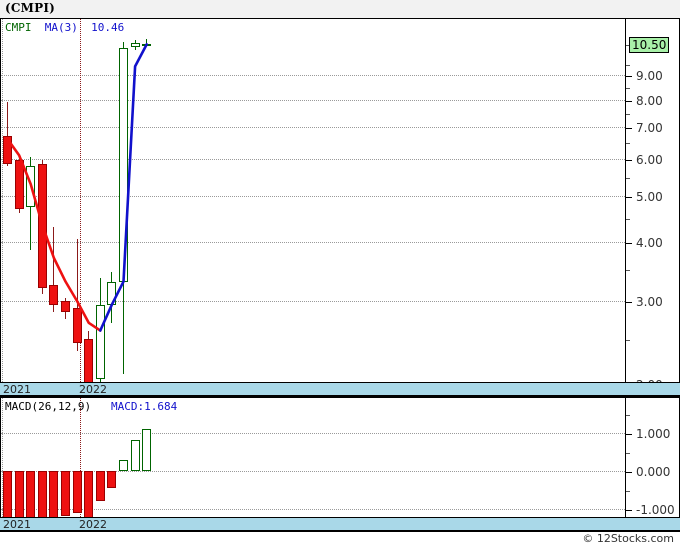 The width and height of the screenshot is (680, 546). Describe the element at coordinates (18, 27) in the screenshot. I see `legend-symbol: CMPI` at that location.